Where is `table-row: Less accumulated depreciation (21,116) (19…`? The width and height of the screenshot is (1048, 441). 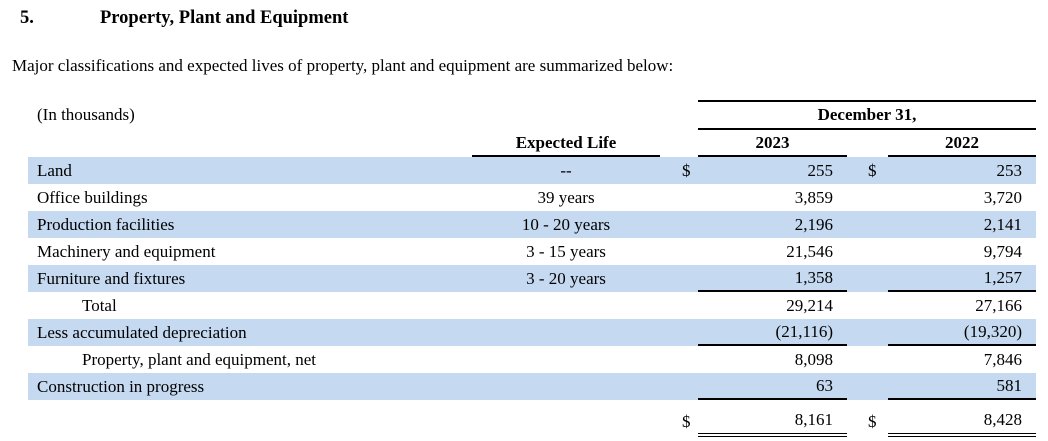
table-row: Less accumulated depreciation (21,116) (19… is located at coordinates (532, 332).